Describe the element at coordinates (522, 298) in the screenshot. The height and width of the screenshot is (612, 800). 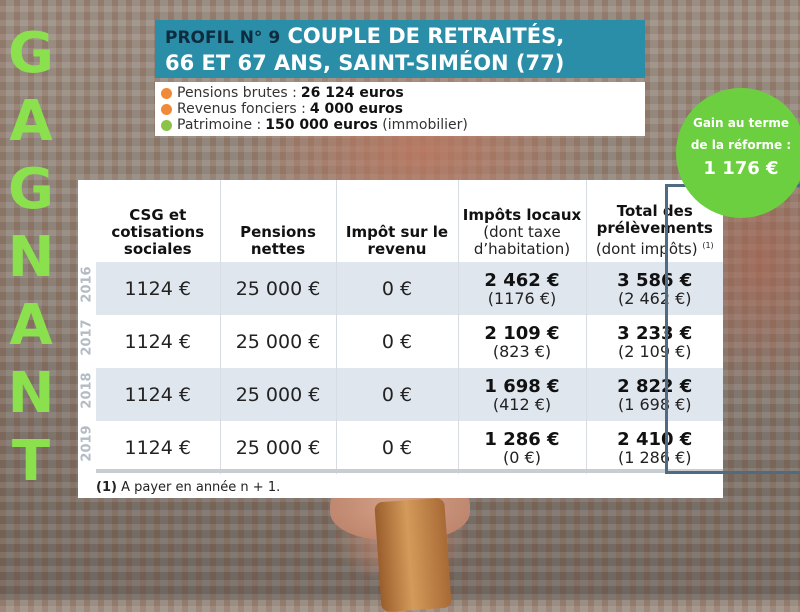
I see `cell-locaux-th: (1176 €)` at that location.